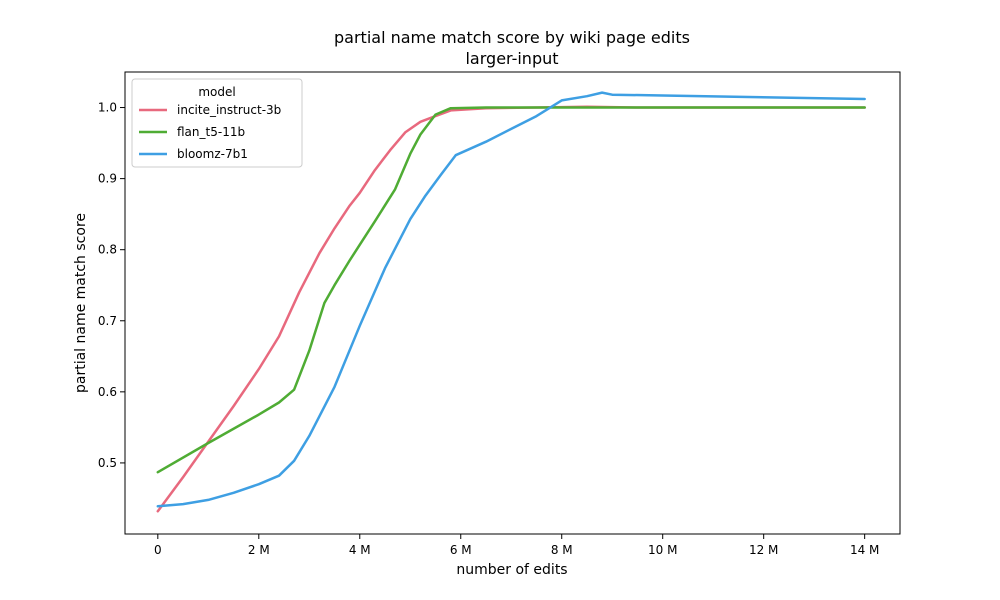 This screenshot has width=1000, height=600. Describe the element at coordinates (763, 550) in the screenshot. I see `x-tick-label: 12 M` at that location.